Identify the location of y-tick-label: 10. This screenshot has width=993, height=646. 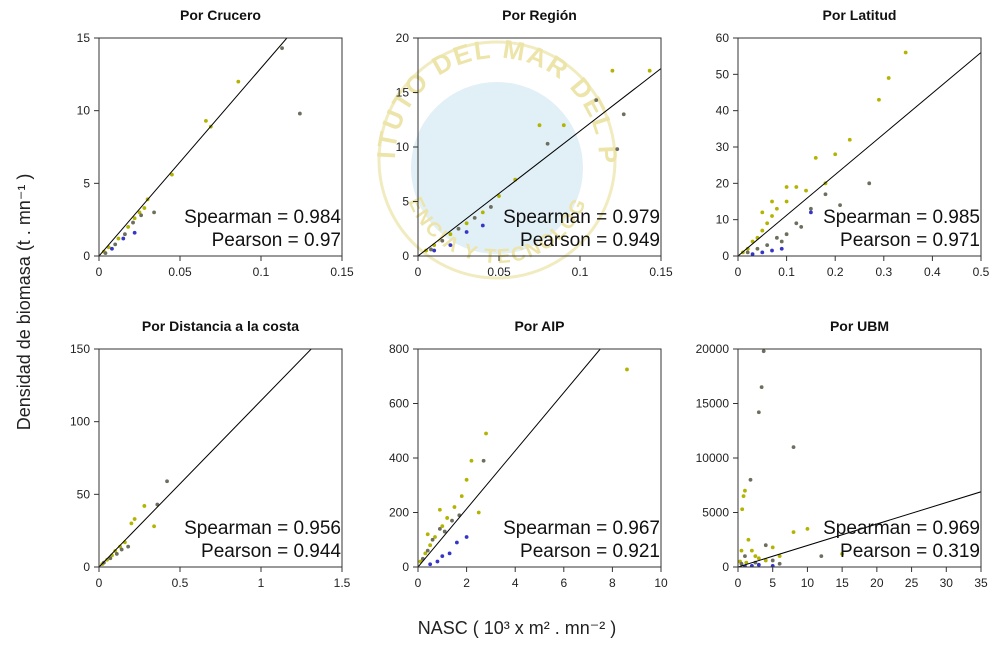
(403, 147).